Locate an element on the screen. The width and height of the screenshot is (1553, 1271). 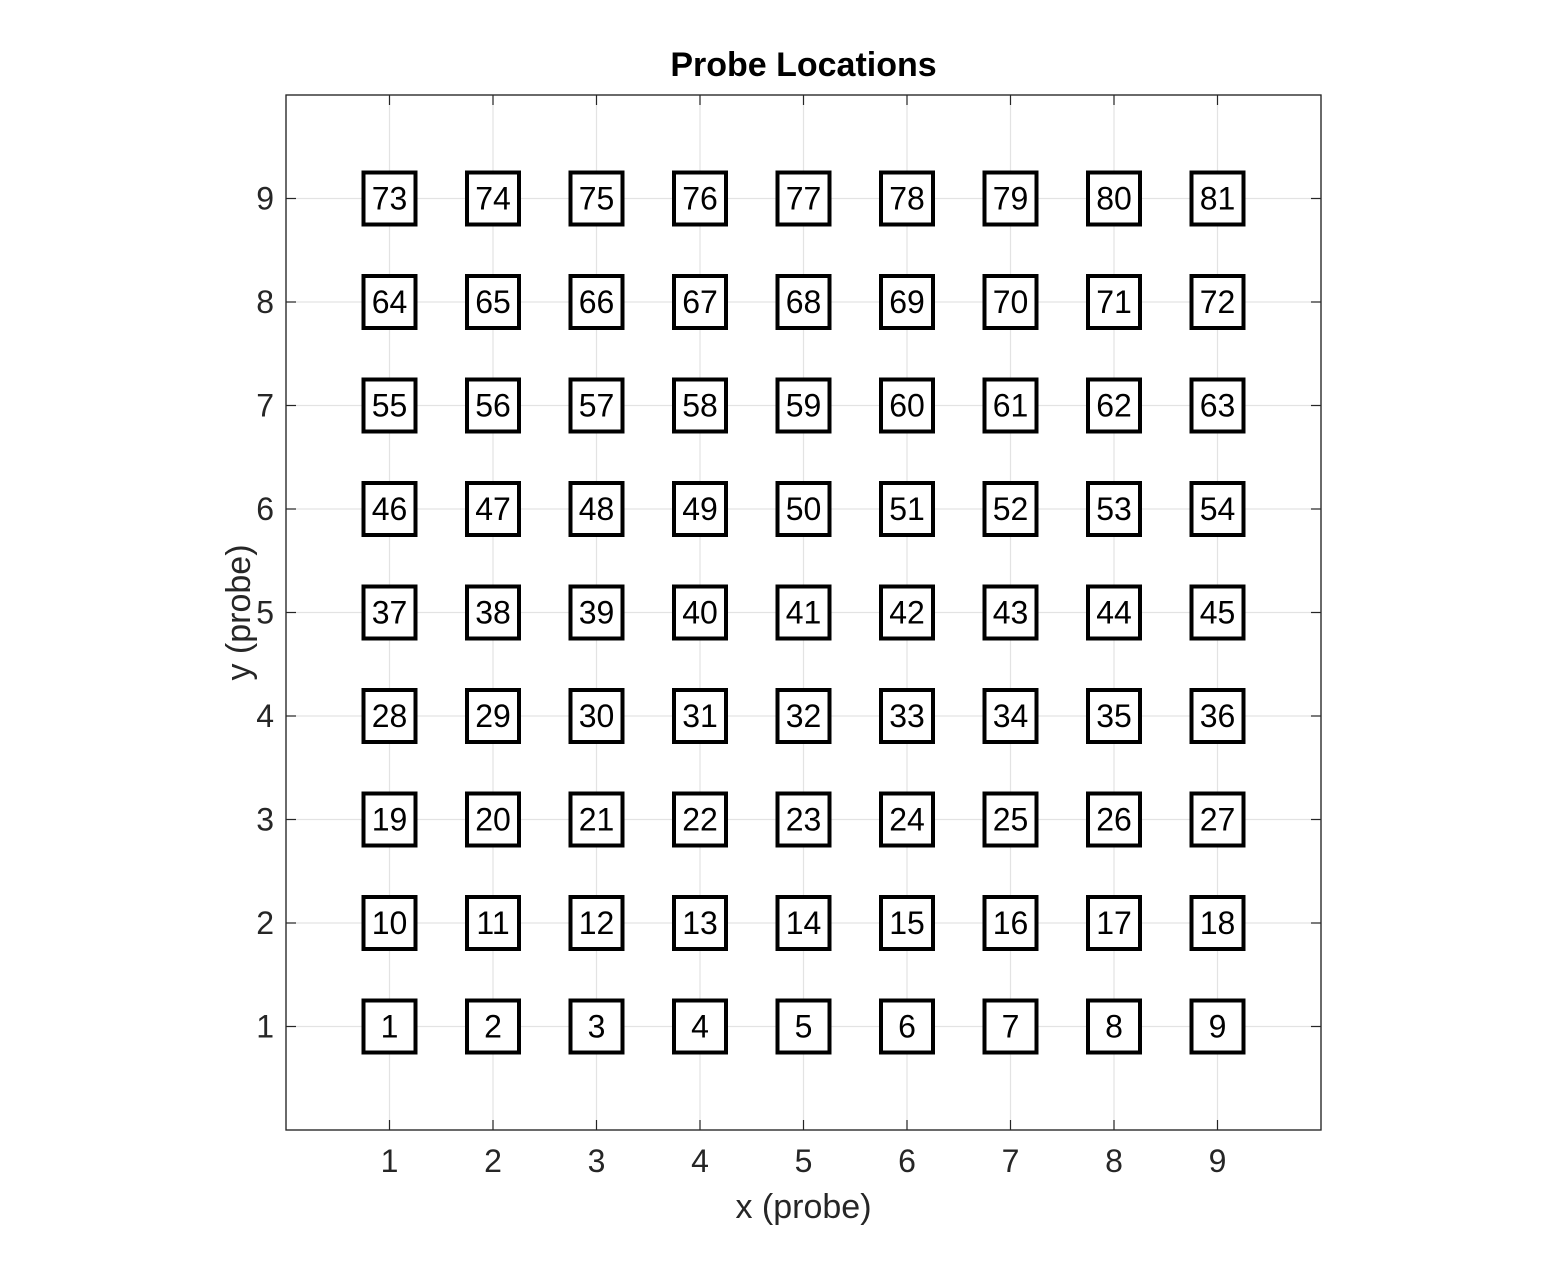
probe-label: 46 is located at coordinates (390, 509).